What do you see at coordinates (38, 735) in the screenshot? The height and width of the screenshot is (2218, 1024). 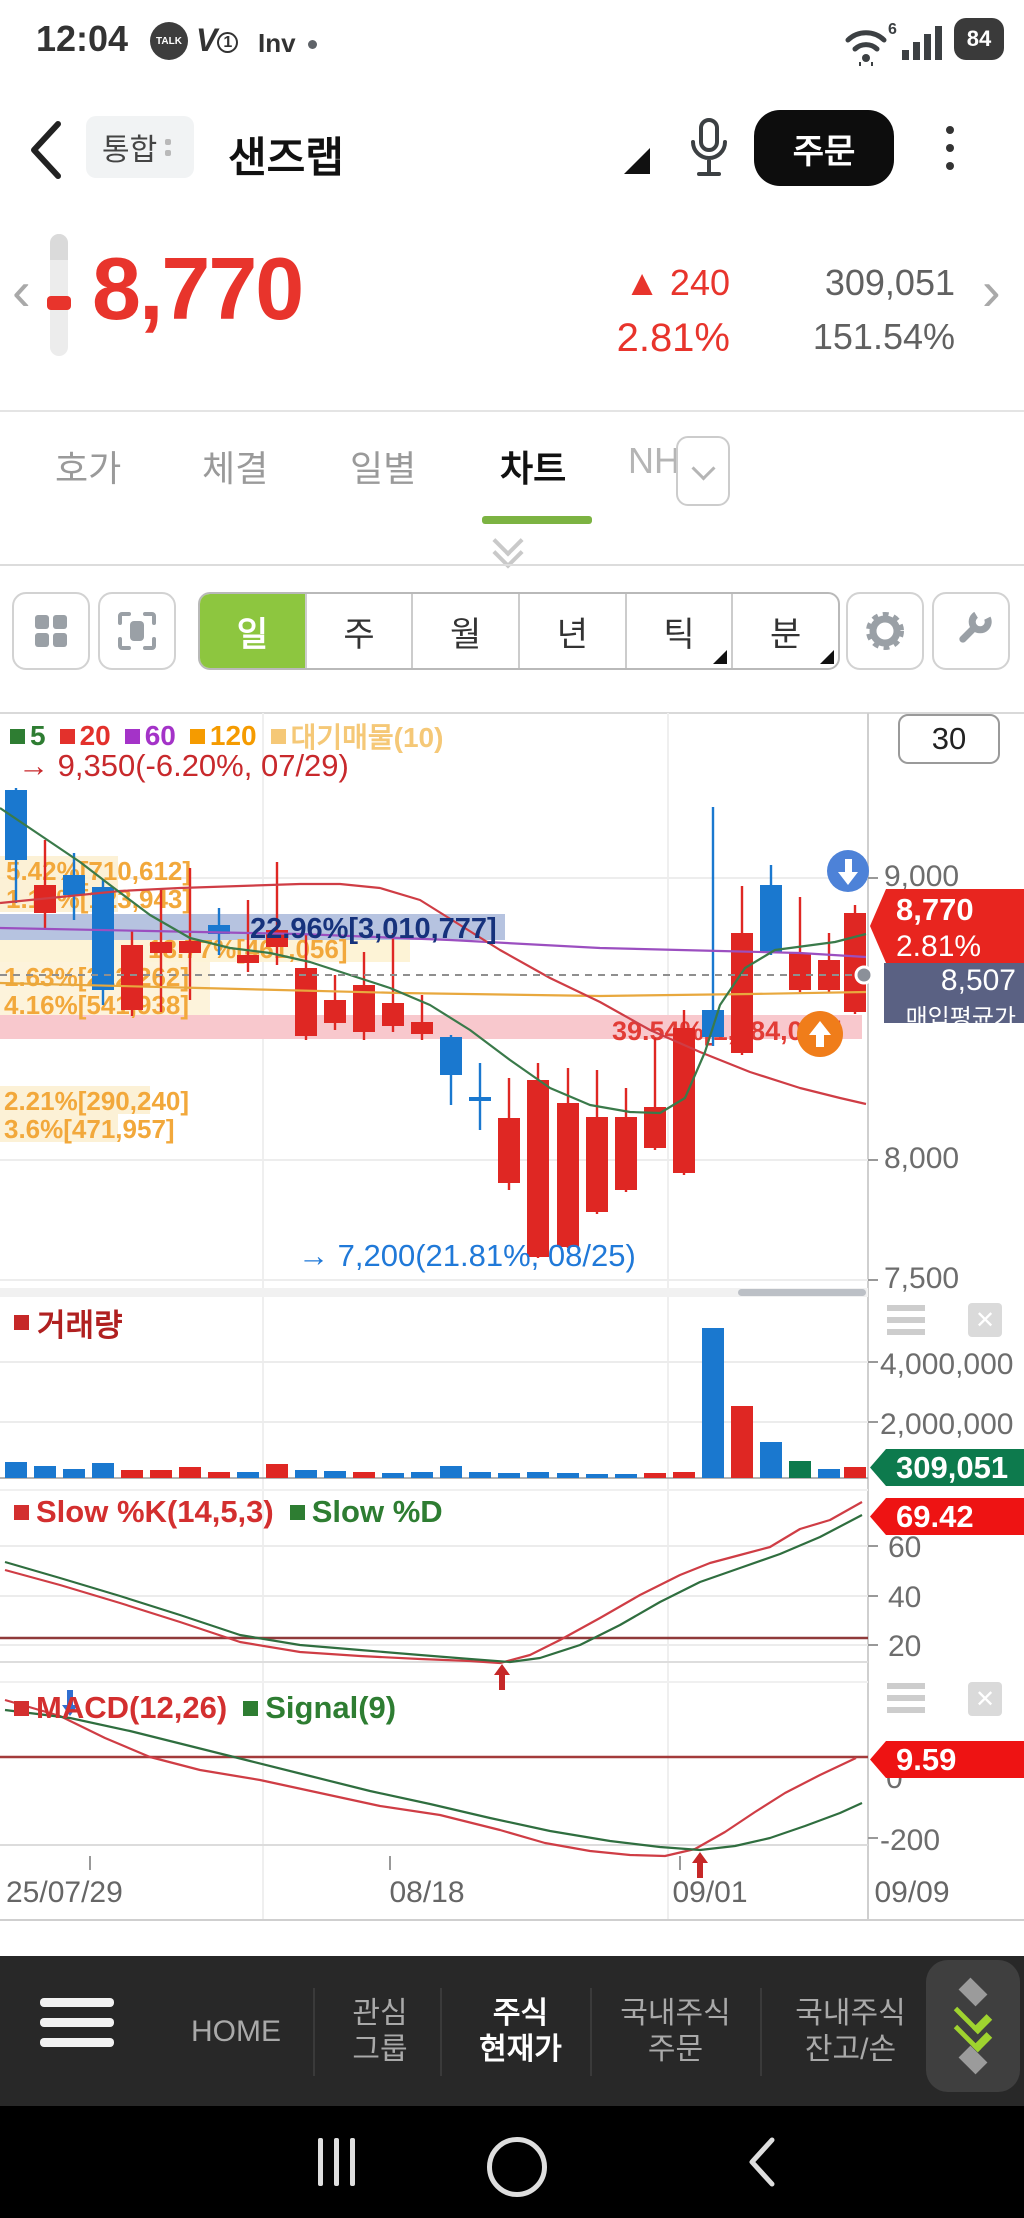 I see `ma5-label: 5` at bounding box center [38, 735].